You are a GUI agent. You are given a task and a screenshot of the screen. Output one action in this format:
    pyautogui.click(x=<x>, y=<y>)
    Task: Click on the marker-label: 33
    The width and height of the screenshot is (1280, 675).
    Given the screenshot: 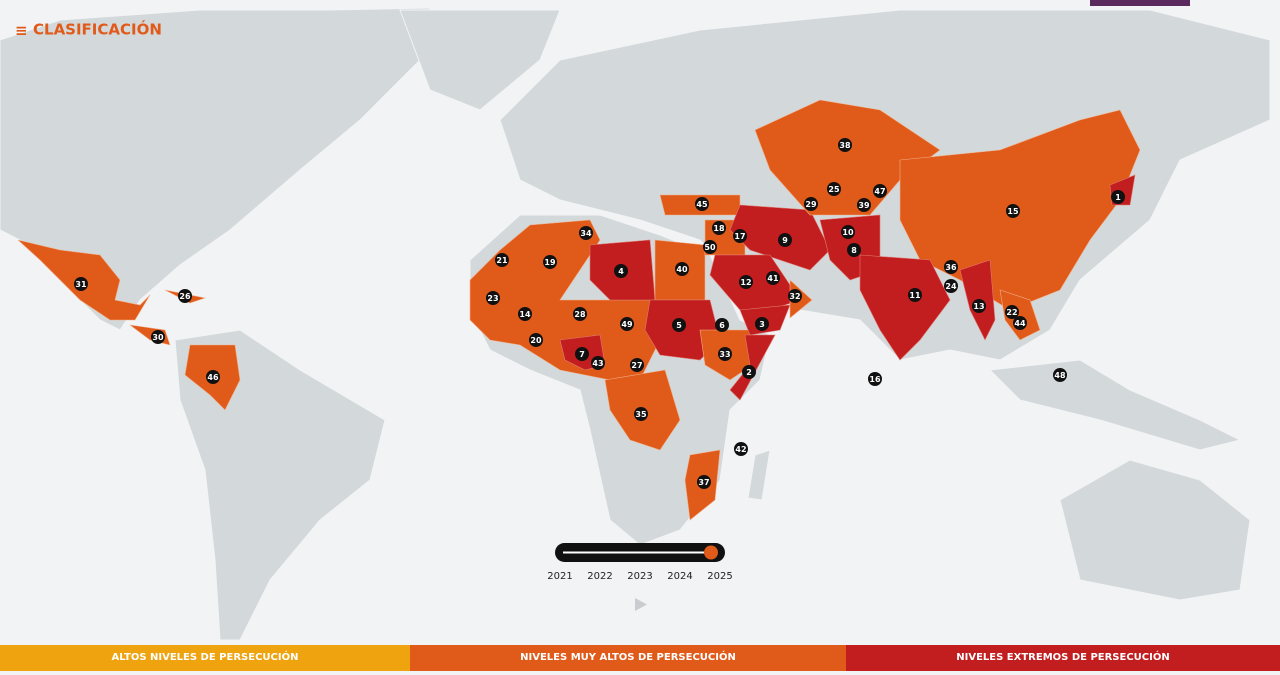 What is the action you would take?
    pyautogui.click(x=724, y=354)
    